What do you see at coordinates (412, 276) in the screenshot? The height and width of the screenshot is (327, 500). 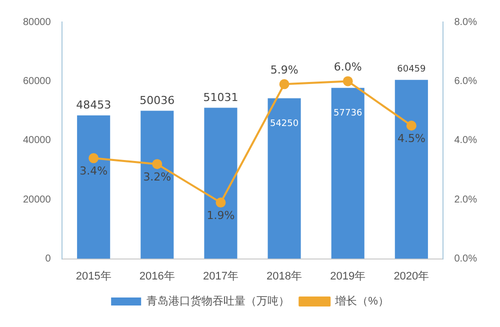 I see `x-tick-label: 2020年` at bounding box center [412, 276].